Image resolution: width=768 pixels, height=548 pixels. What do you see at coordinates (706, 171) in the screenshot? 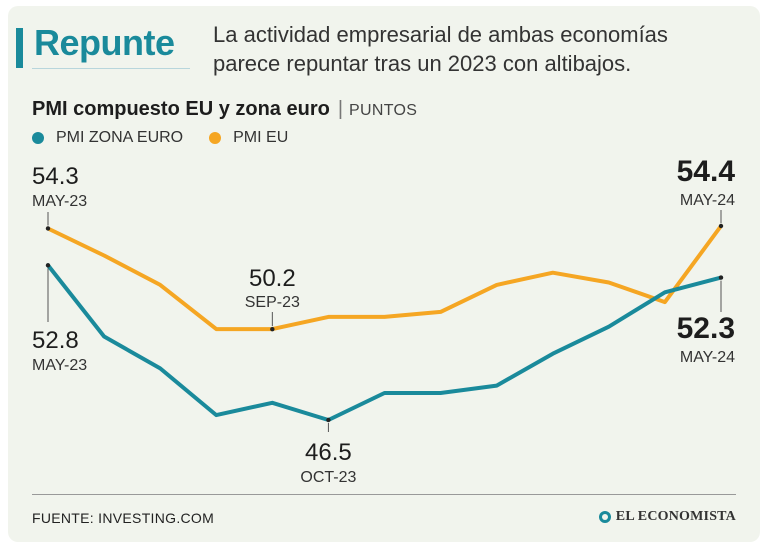
I see `annotation-value-eu-12: 54.4` at bounding box center [706, 171].